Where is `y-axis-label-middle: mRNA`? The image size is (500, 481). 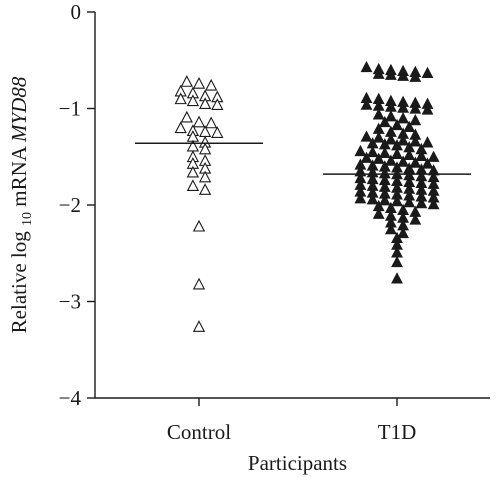
y-axis-label-middle: mRNA is located at coordinates (19, 174).